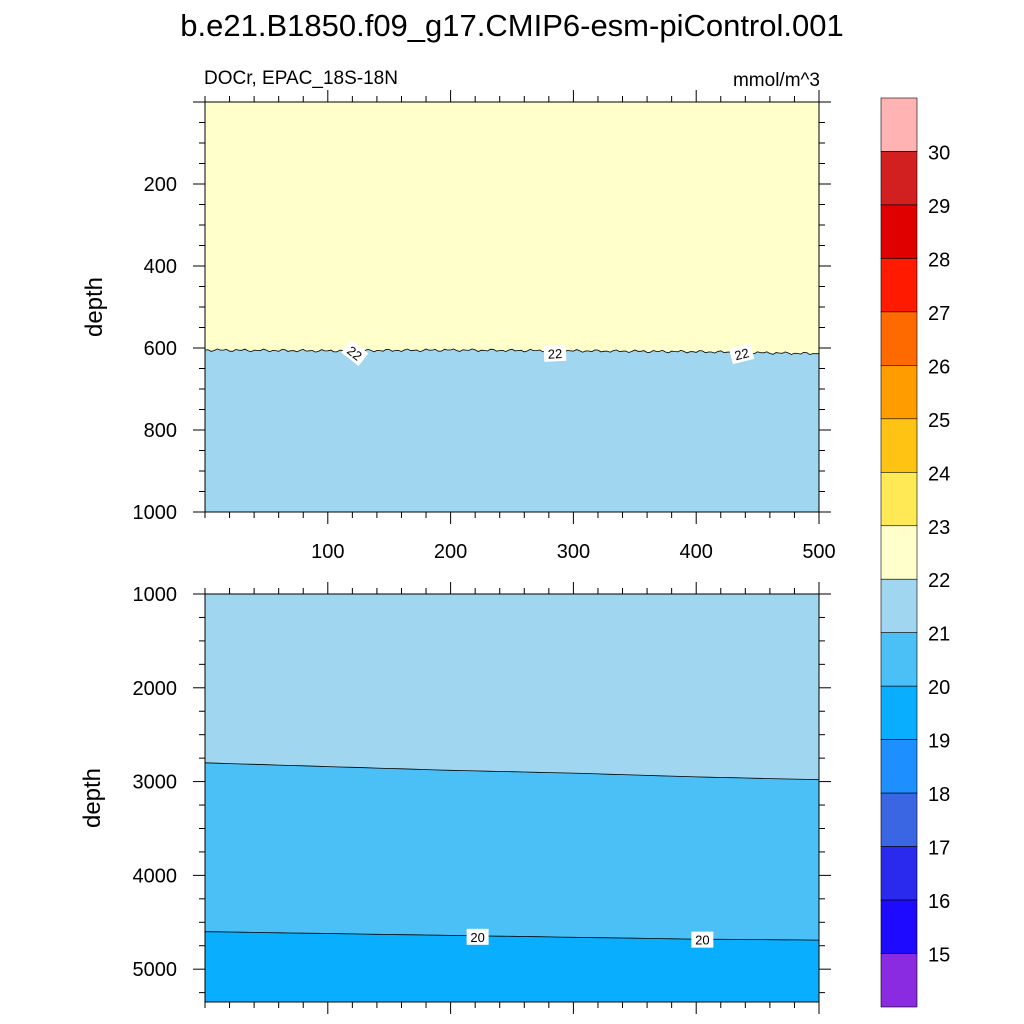 Image resolution: width=1024 pixels, height=1024 pixels. What do you see at coordinates (155, 970) in the screenshot?
I see `lower-ytick-label: 5000` at bounding box center [155, 970].